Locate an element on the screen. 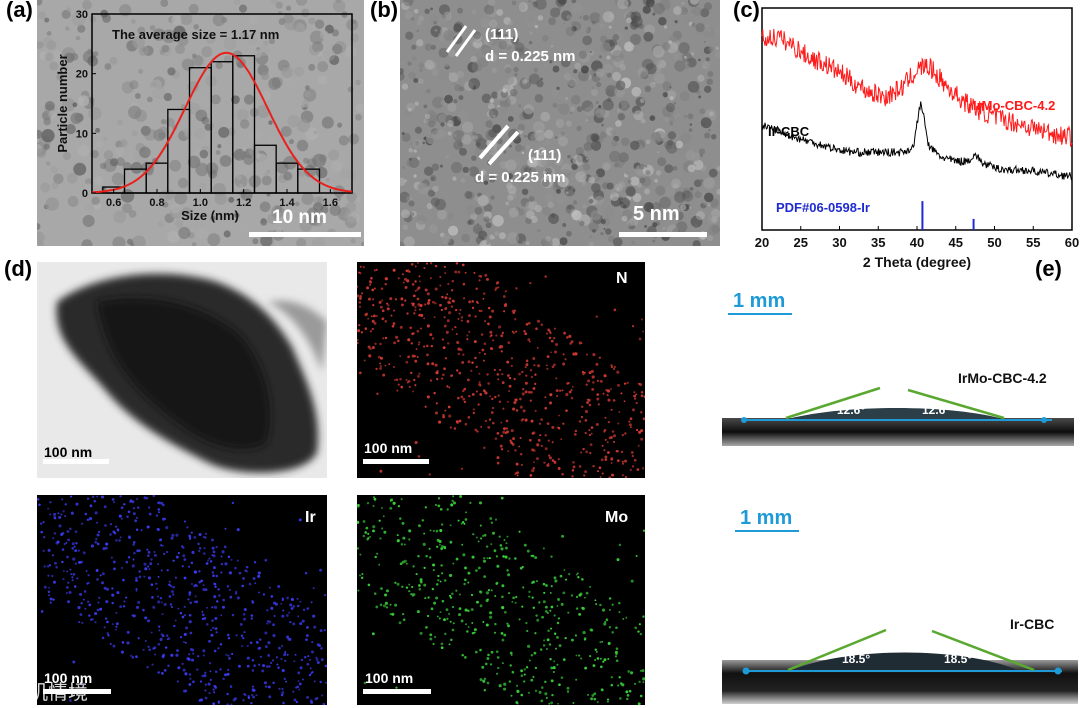 The image size is (1080, 708). x-tick-label: 1.0 is located at coordinates (200, 203).